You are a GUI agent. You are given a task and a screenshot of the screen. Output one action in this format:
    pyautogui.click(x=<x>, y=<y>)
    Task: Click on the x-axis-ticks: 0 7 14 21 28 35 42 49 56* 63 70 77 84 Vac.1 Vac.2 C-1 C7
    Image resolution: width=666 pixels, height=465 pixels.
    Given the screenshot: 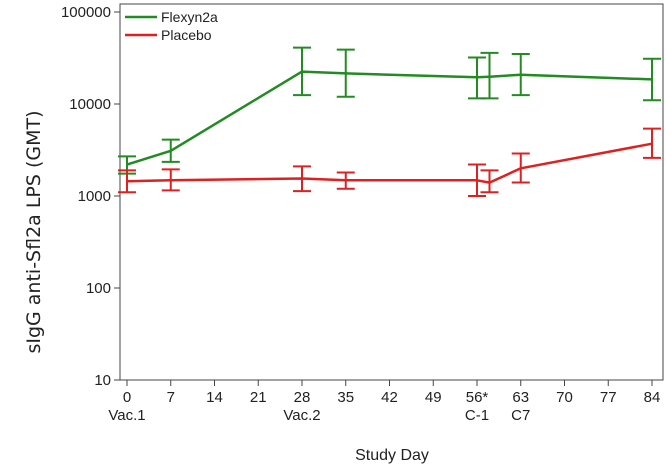 What is the action you would take?
    pyautogui.click(x=384, y=402)
    